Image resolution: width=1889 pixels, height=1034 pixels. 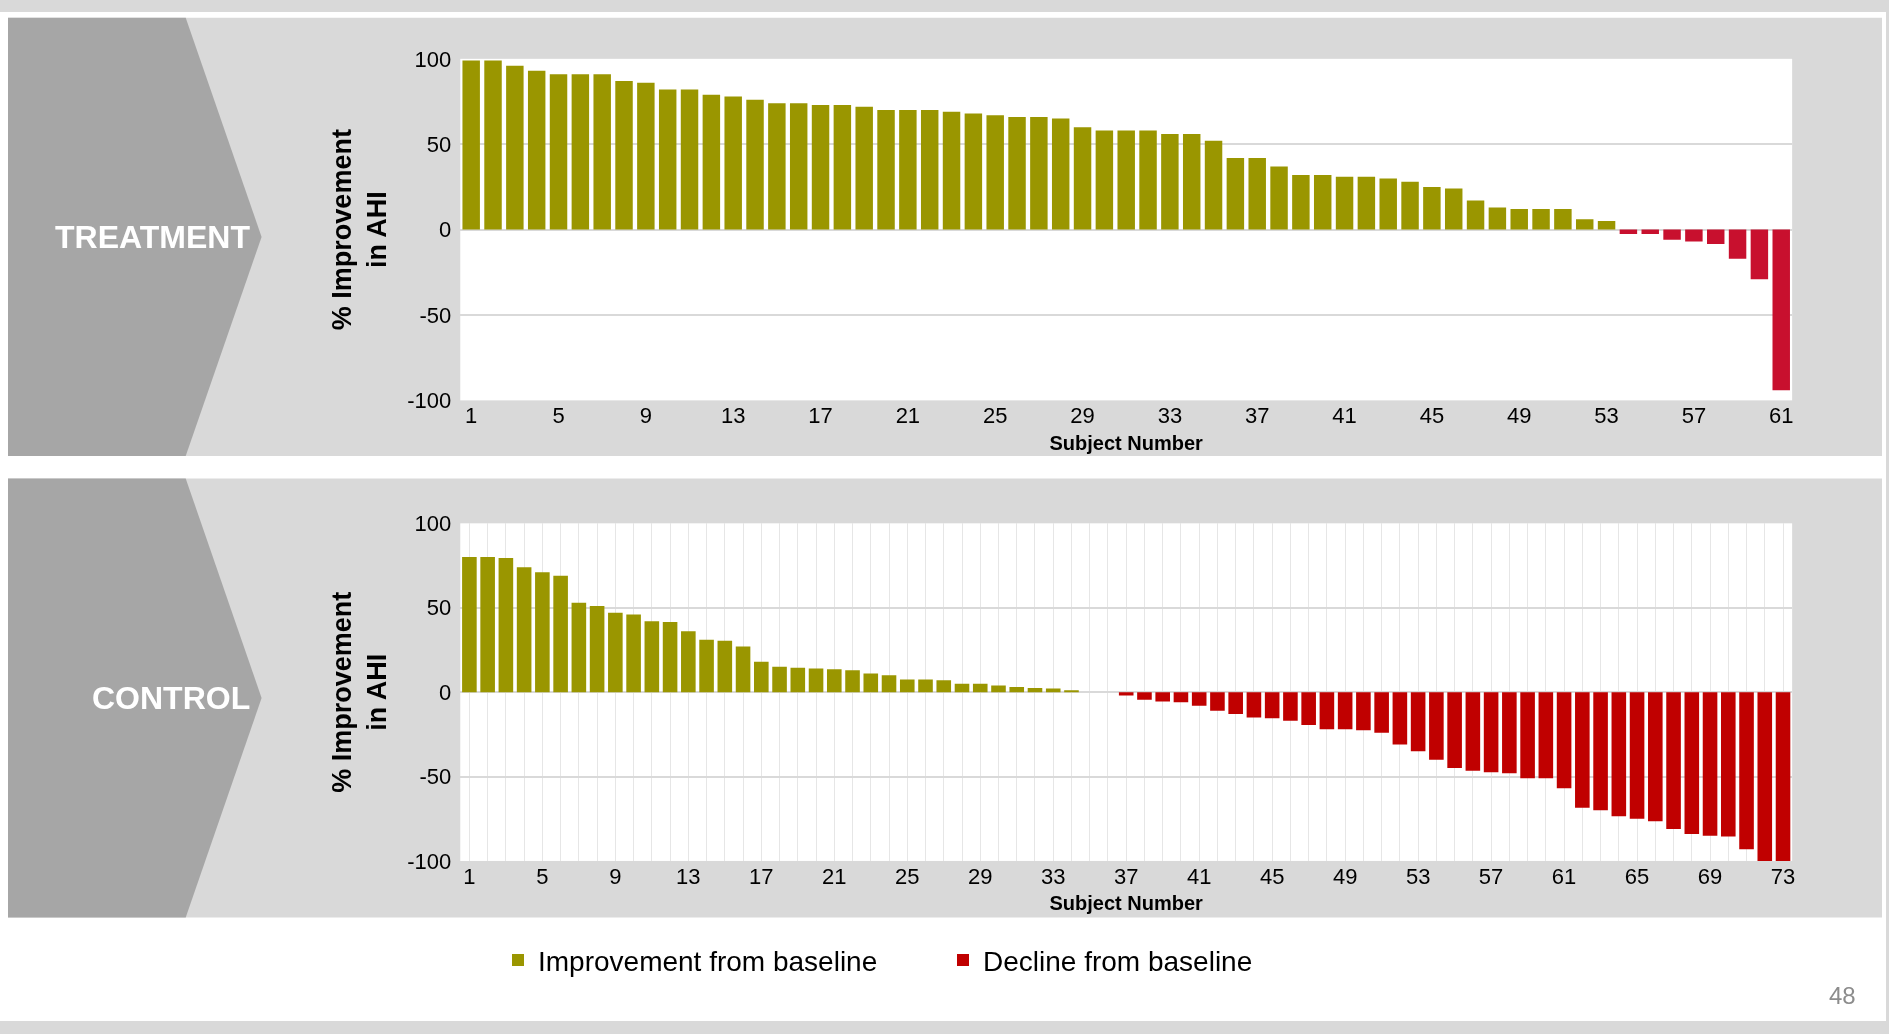 I want to click on x-tick-label: 5, so click(x=542, y=876).